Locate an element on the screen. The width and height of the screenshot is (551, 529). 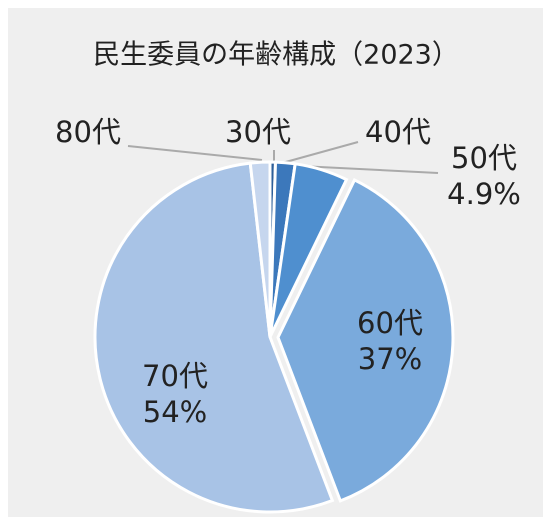
value-label: 54% is located at coordinates (175, 412).